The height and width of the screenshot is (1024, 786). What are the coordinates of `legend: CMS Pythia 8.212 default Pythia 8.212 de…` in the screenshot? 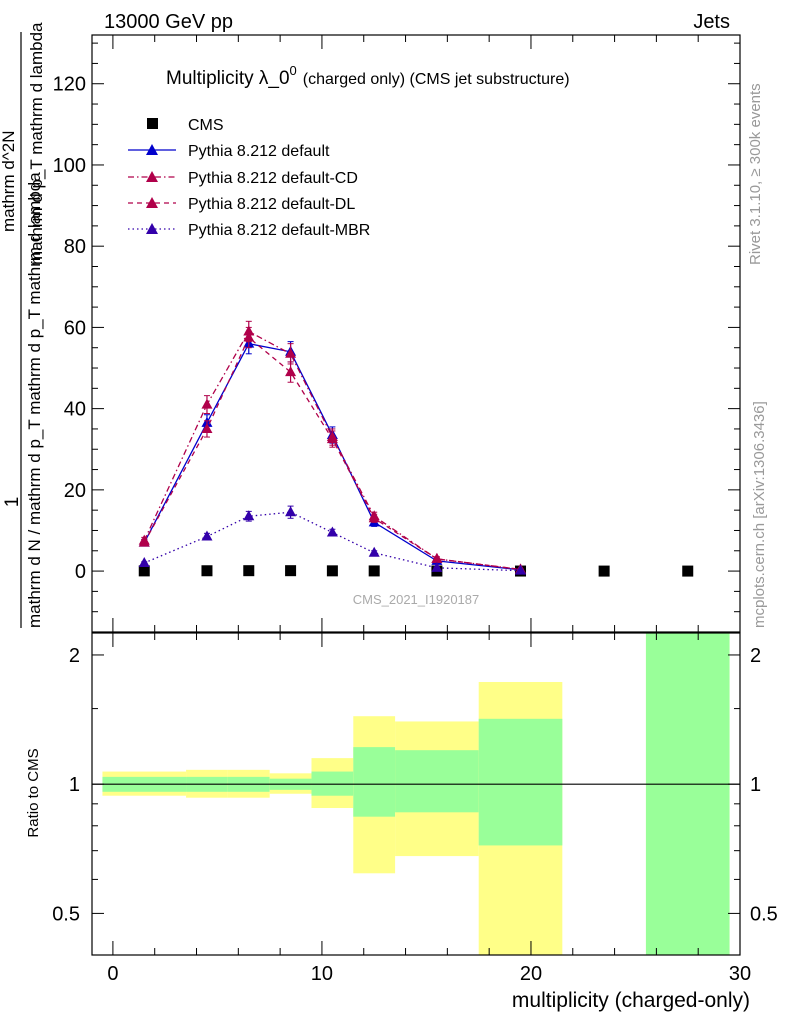 It's located at (249, 178).